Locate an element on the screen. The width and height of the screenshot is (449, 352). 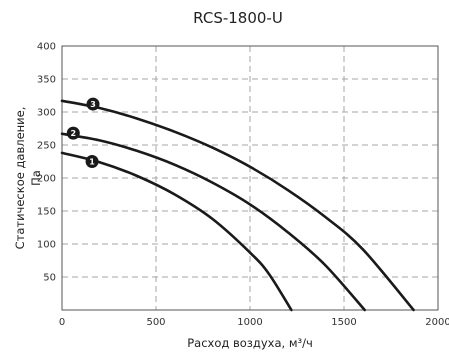
y-tick-label: 150 is located at coordinates (46, 212).